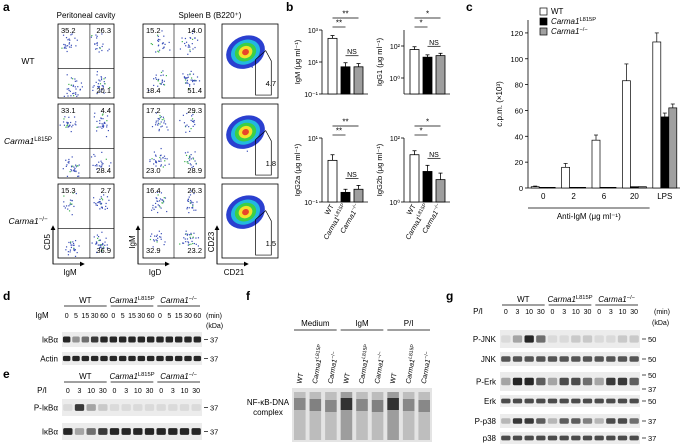 The image size is (685, 446). What do you see at coordinates (297, 169) in the screenshot?
I see `y-axis-label: IgG2a (μg ml⁻¹)` at bounding box center [297, 169].